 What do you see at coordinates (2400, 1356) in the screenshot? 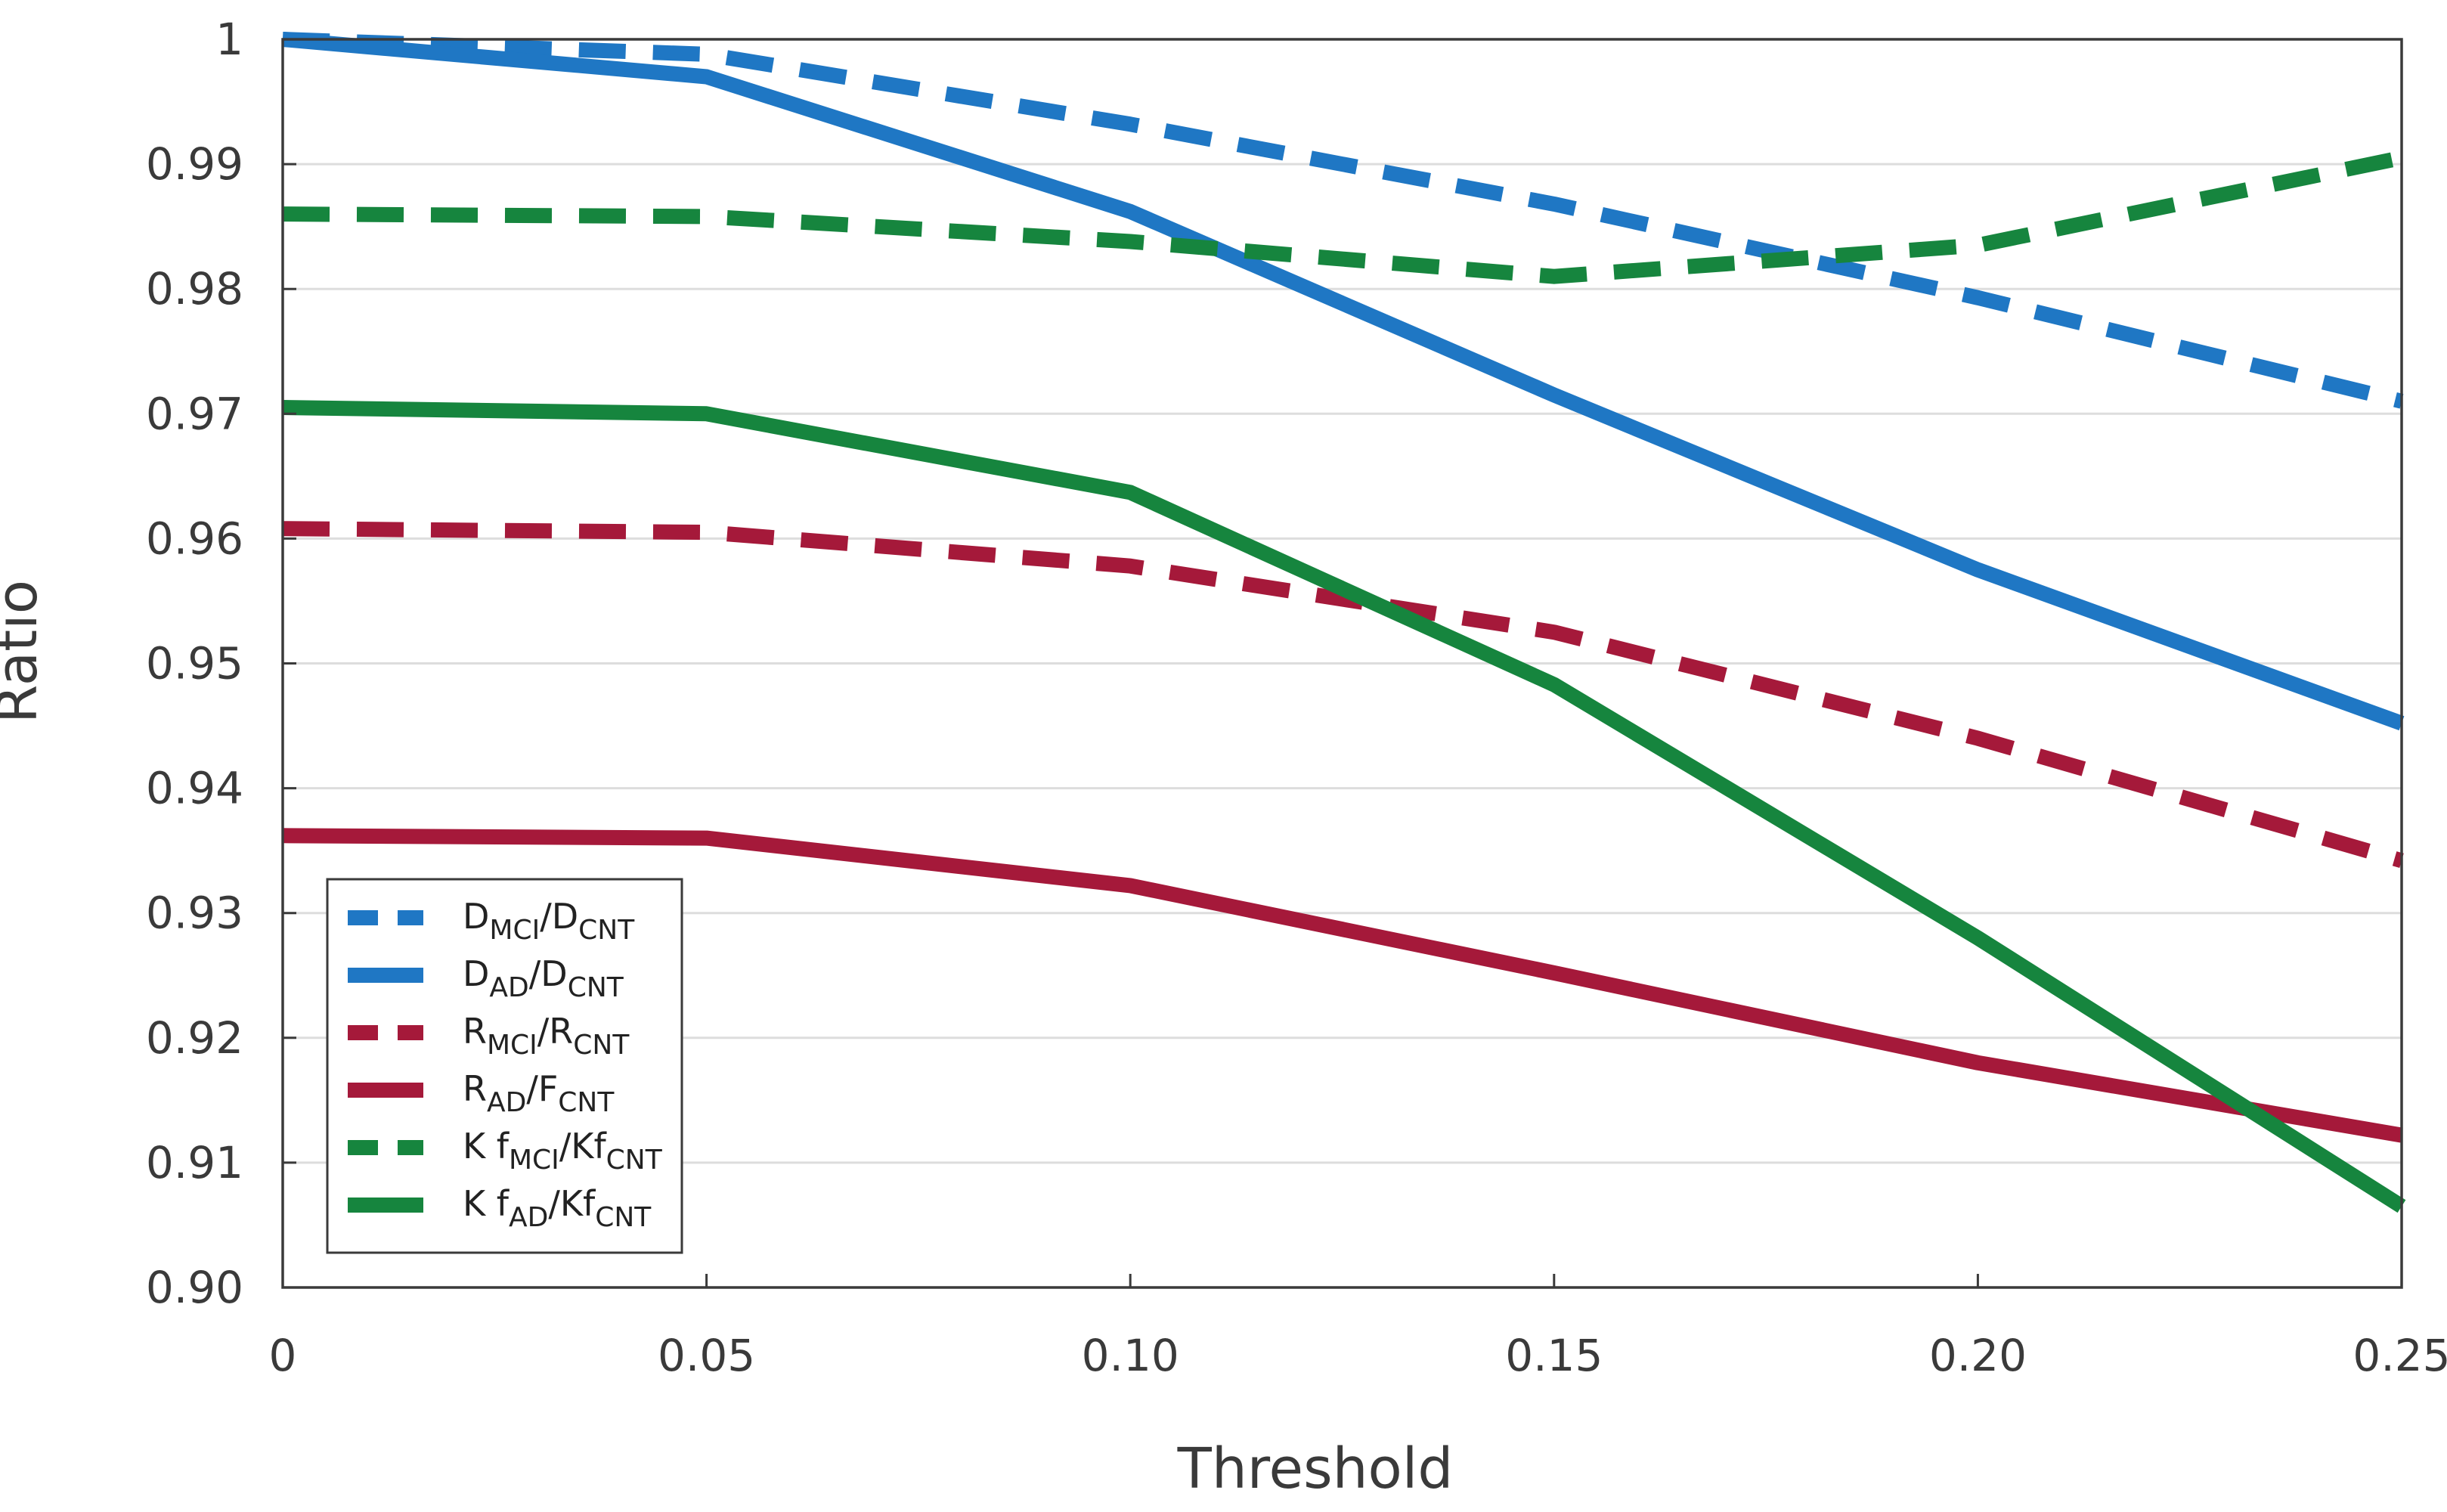
I see `x-tick-label: 0.25` at bounding box center [2400, 1356].